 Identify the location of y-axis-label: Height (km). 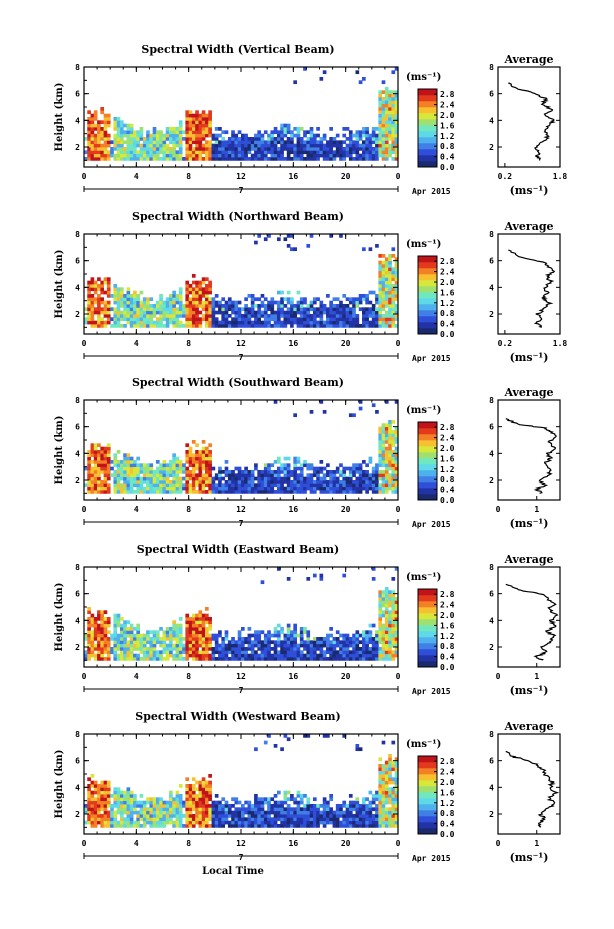
(59, 117).